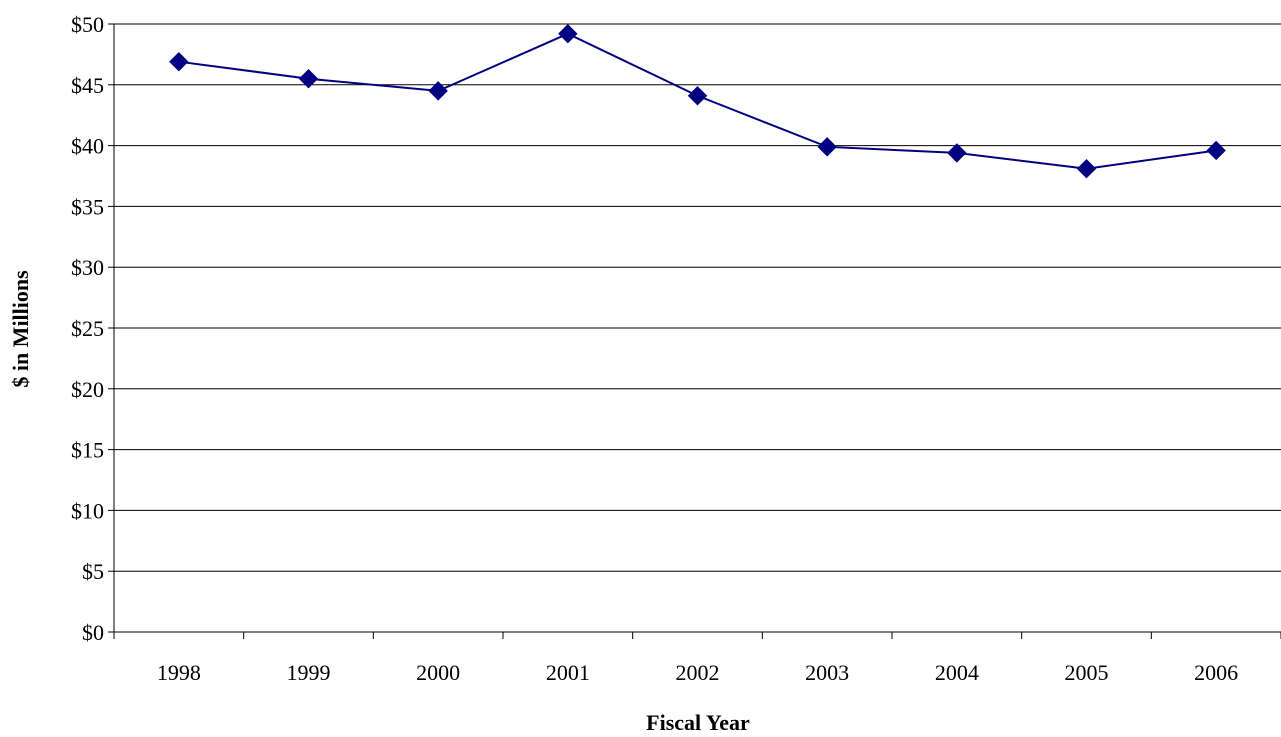  What do you see at coordinates (87, 24) in the screenshot?
I see `y-tick-label: $50` at bounding box center [87, 24].